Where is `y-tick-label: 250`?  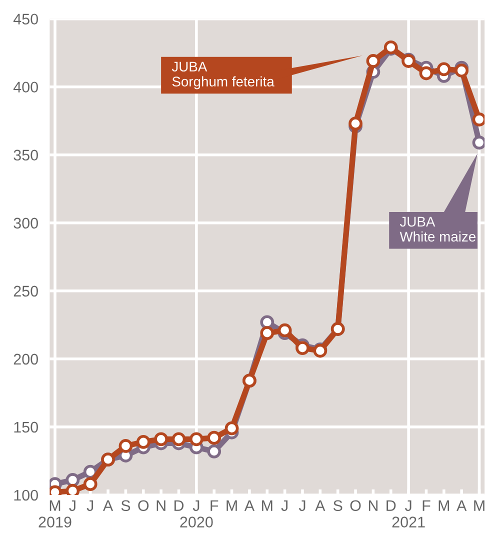
y-tick-label: 250 is located at coordinates (26, 291).